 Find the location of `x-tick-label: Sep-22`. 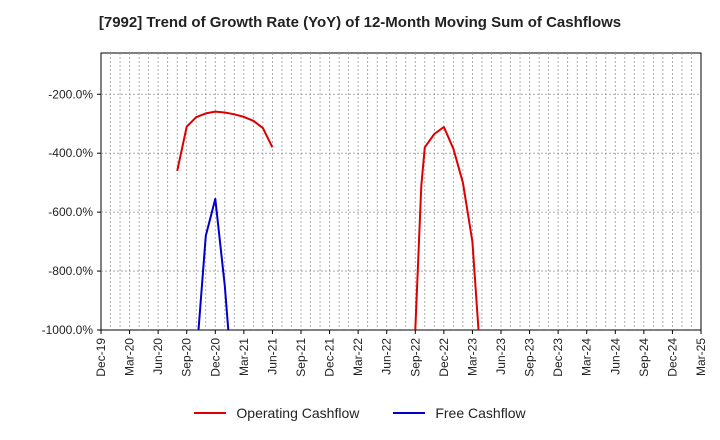

x-tick-label: Sep-22 is located at coordinates (415, 357).